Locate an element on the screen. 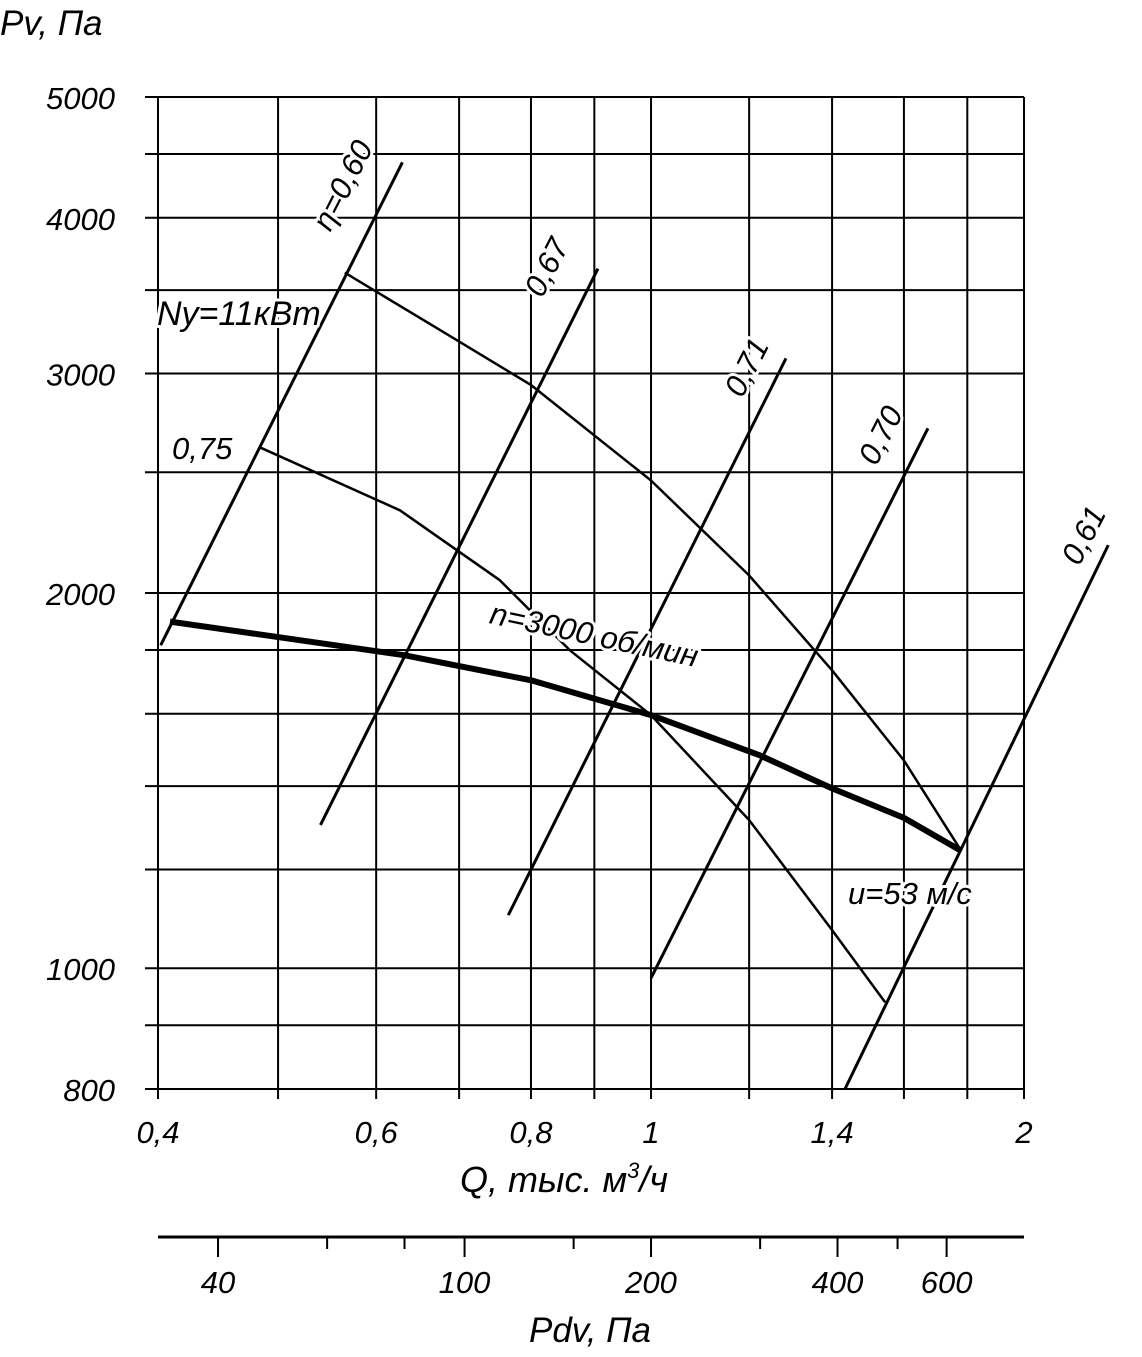 The height and width of the screenshot is (1357, 1142). pdv-axis-title: Pdv, Па is located at coordinates (590, 1330).